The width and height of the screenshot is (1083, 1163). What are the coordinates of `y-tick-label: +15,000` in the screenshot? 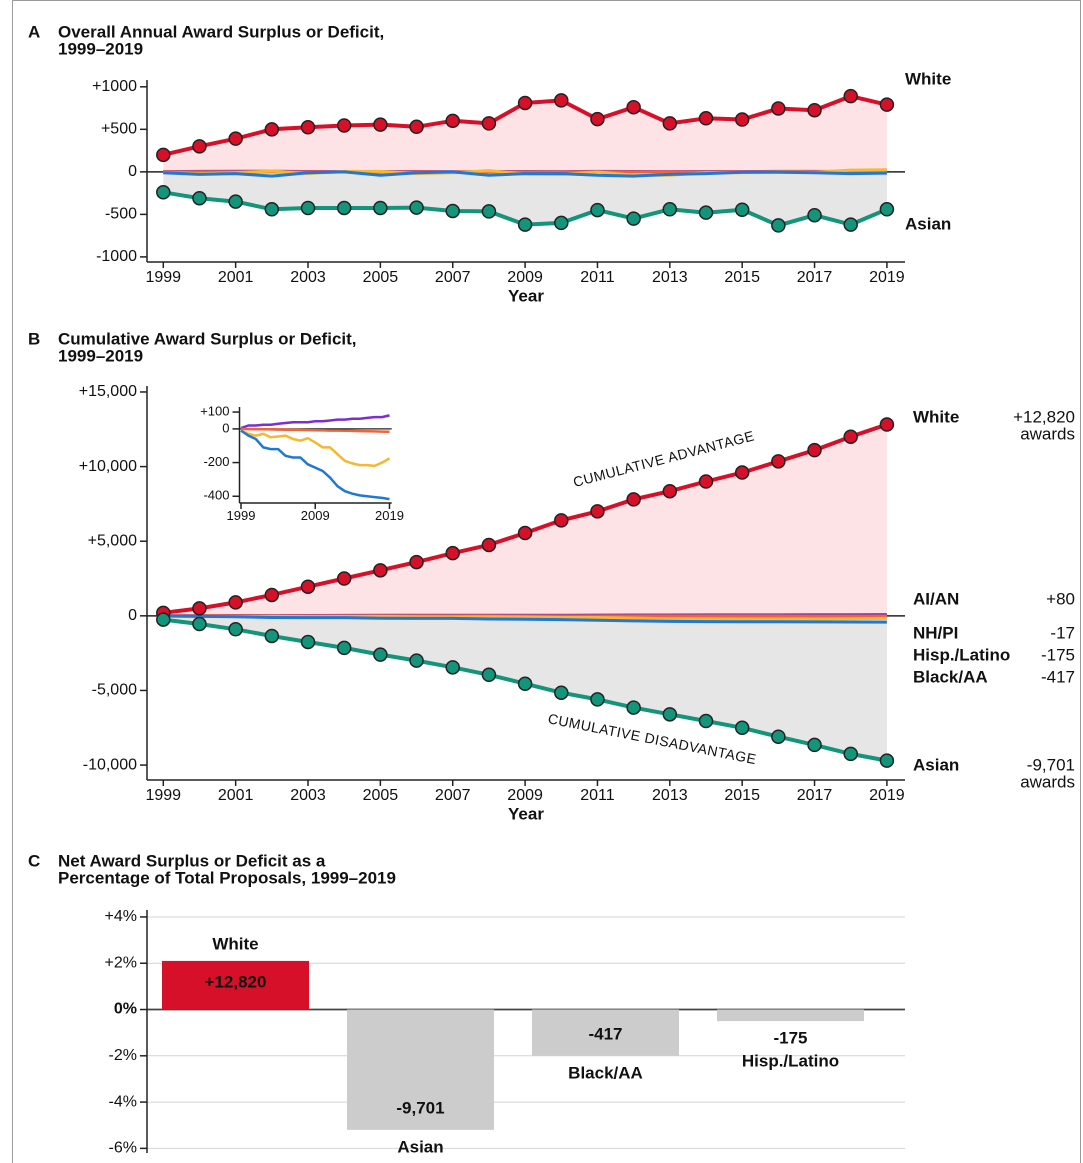 It's located at (108, 391).